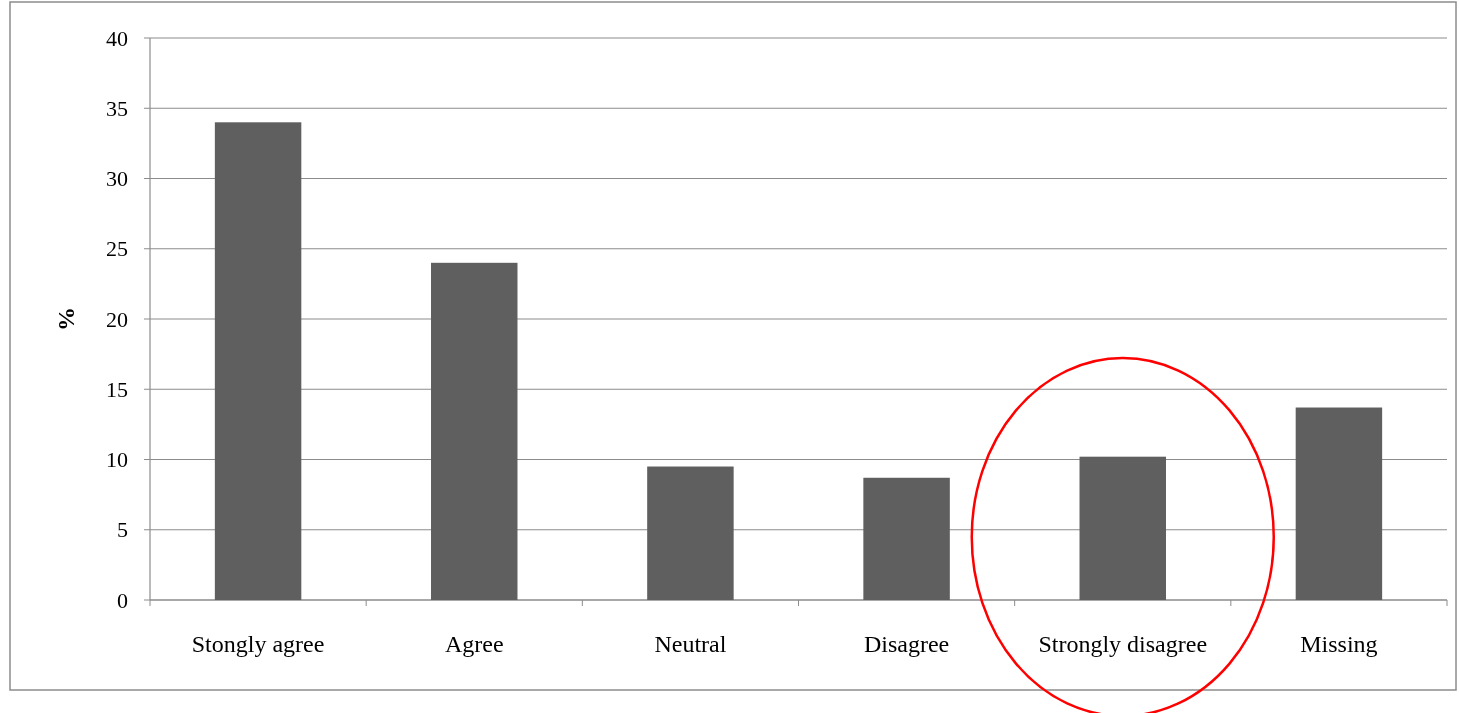 The width and height of the screenshot is (1459, 713). I want to click on x-tick-label: Strongly disagree, so click(1123, 644).